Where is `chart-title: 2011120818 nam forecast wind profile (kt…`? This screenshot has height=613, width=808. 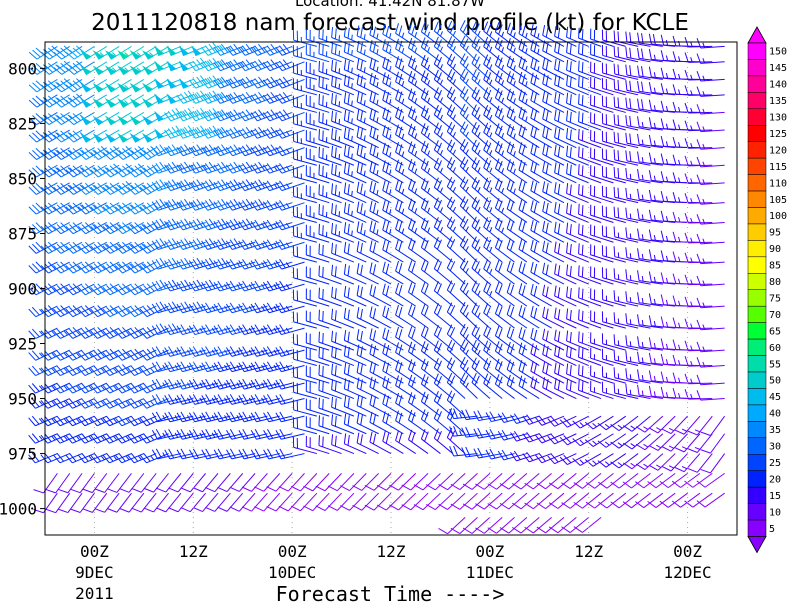 chart-title: 2011120818 nam forecast wind profile (kt… is located at coordinates (390, 23).